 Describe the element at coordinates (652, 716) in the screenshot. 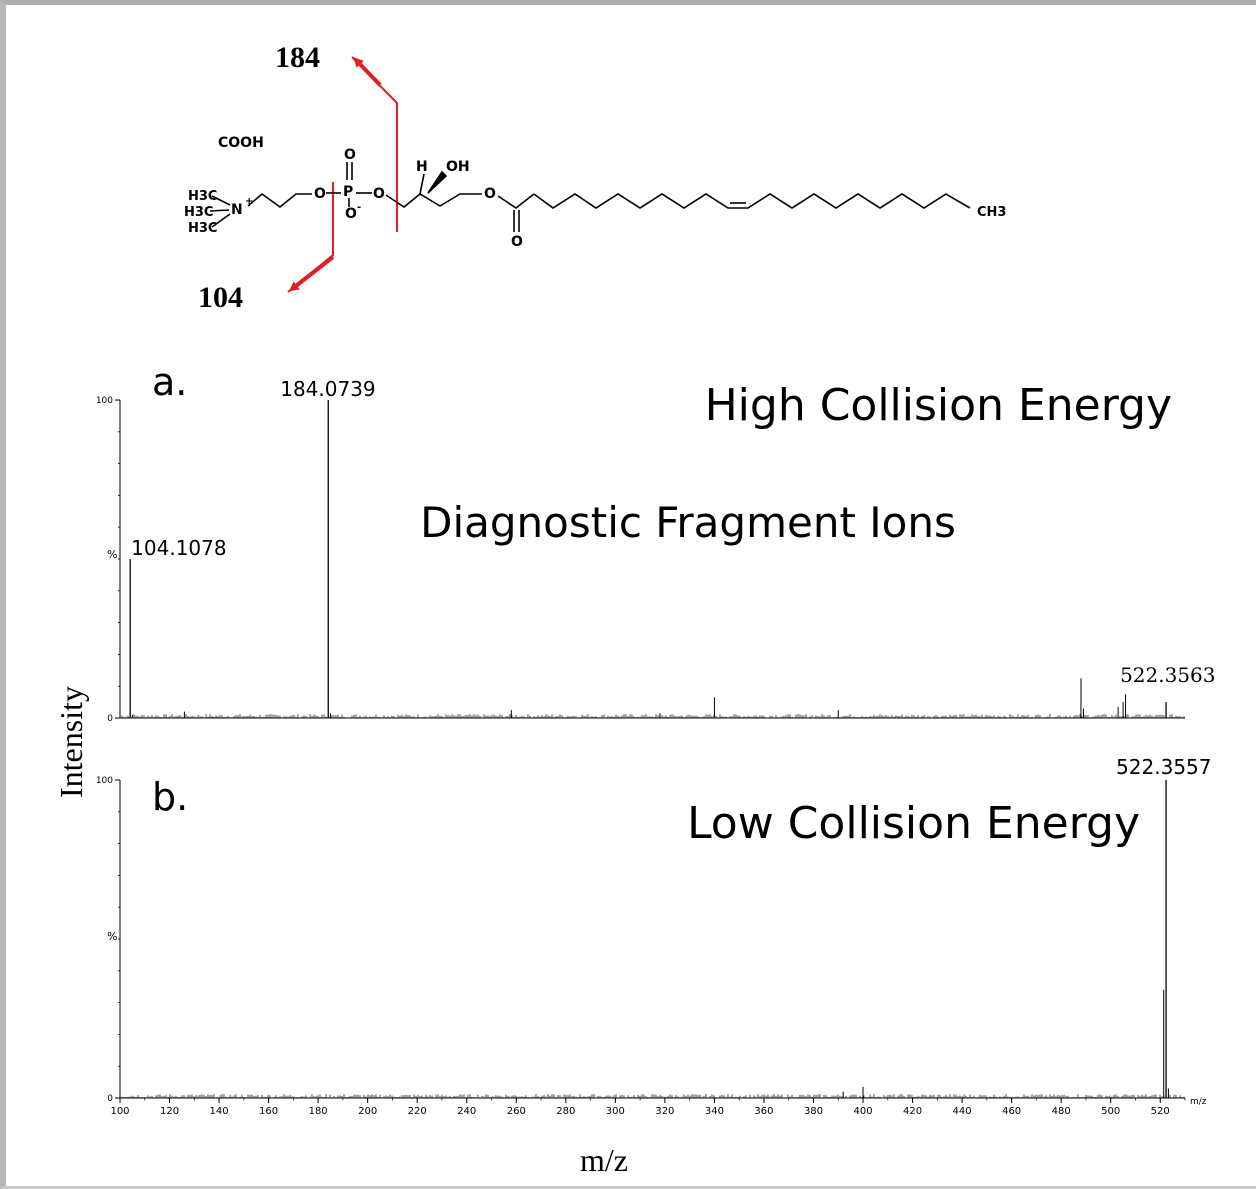

I see `panel-a-noise-baseline` at that location.